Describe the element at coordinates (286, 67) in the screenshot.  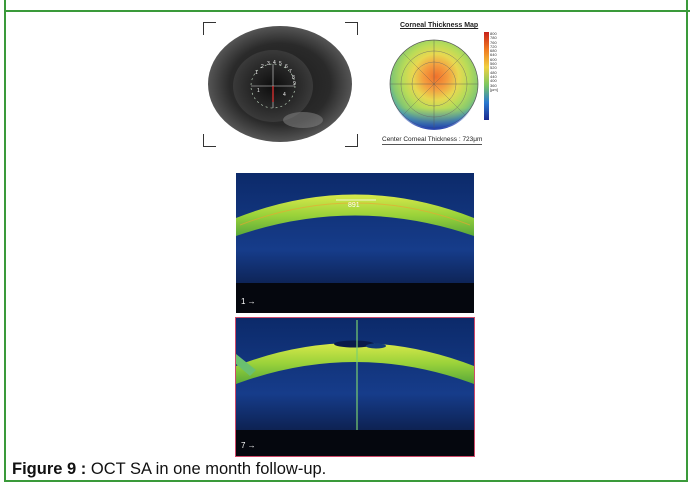
I see `svg-text: 6` at that location.